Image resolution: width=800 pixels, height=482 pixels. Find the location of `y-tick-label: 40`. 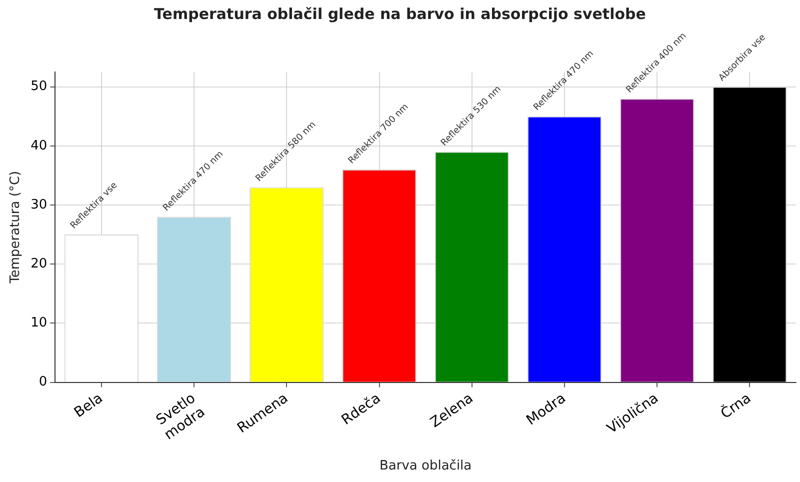

y-tick-label: 40 is located at coordinates (39, 146).